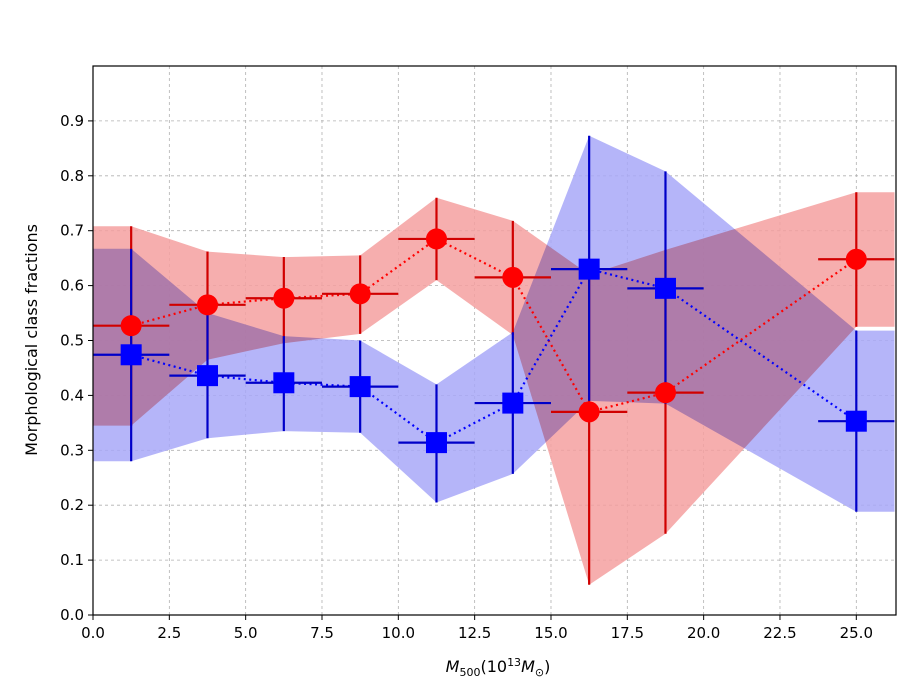  What do you see at coordinates (398, 633) in the screenshot?
I see `x-tick-label: 10.0` at bounding box center [398, 633].